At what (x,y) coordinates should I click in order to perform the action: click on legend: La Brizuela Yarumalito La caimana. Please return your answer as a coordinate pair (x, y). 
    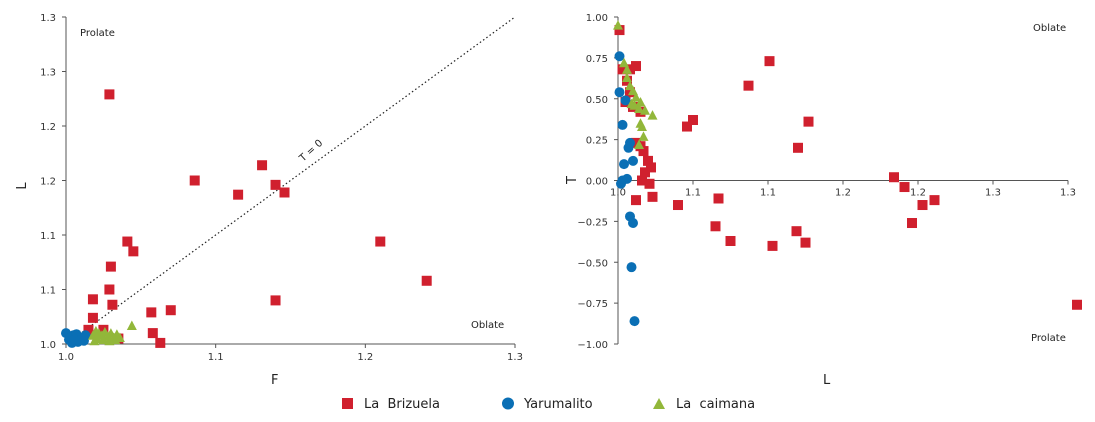
    Looking at the image, I should click on (548, 404).